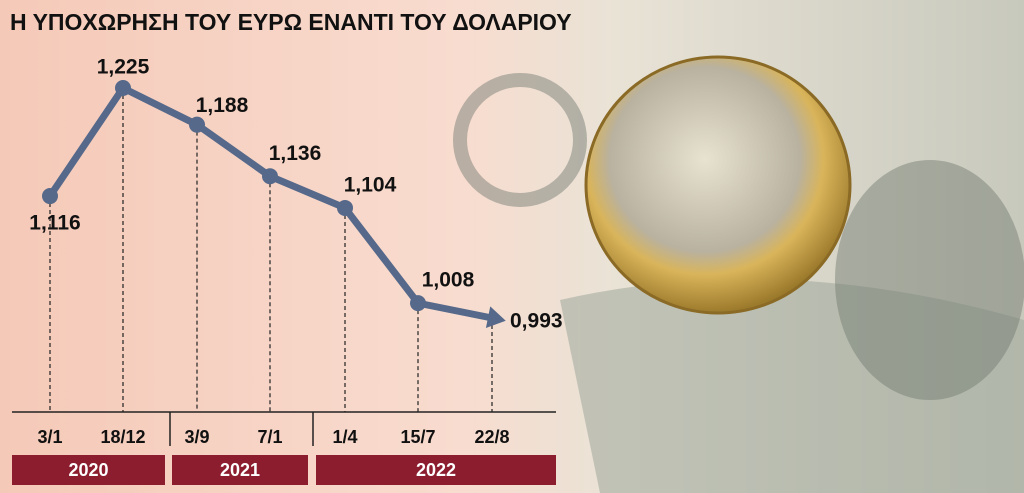 The width and height of the screenshot is (1024, 493). Describe the element at coordinates (370, 185) in the screenshot. I see `data-label: 1,104` at that location.